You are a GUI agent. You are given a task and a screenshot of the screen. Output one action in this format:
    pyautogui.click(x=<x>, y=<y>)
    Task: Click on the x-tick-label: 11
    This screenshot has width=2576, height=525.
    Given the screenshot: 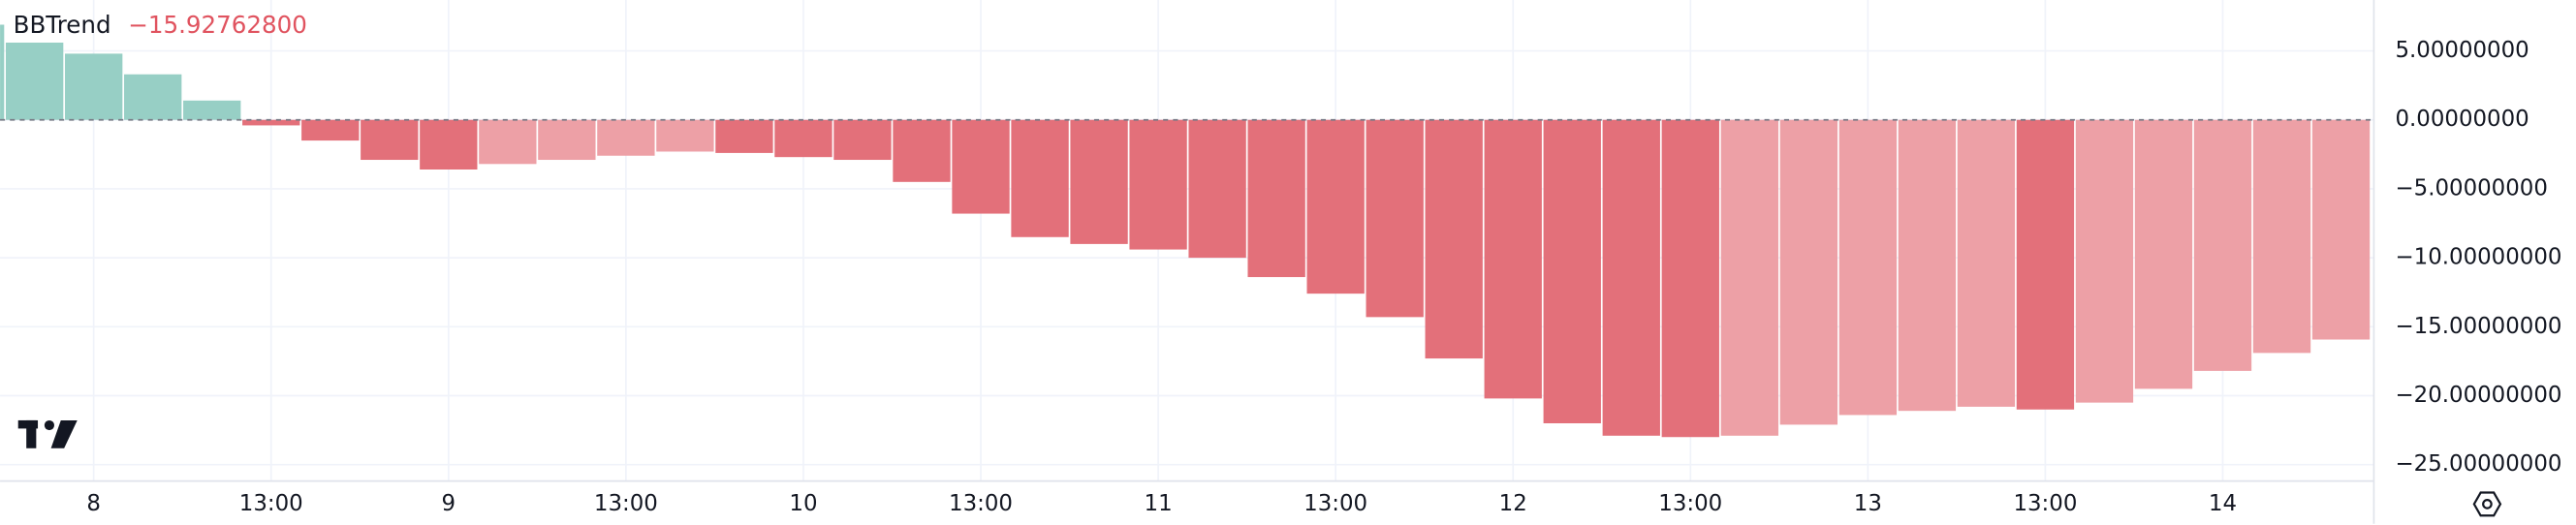 What is the action you would take?
    pyautogui.click(x=1159, y=503)
    